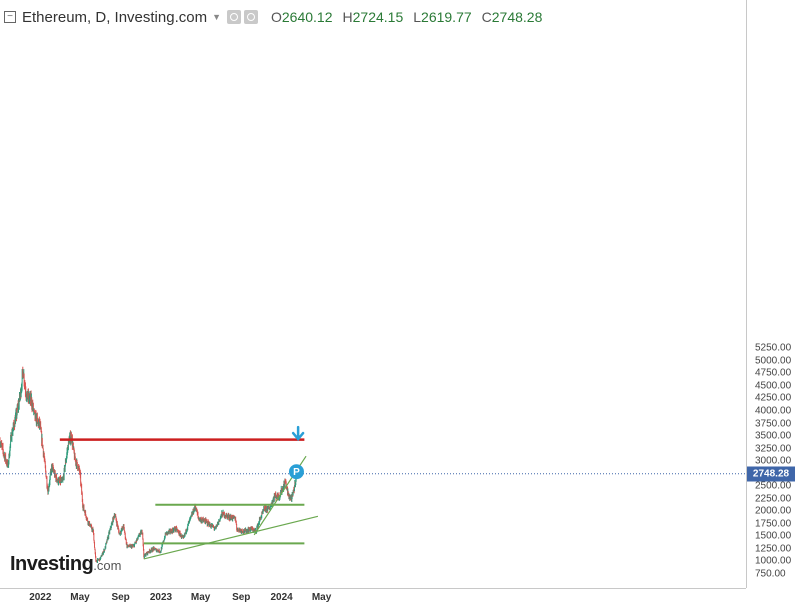 The width and height of the screenshot is (797, 608). Describe the element at coordinates (512, 17) in the screenshot. I see `ohlc-close: C2748.28` at that location.